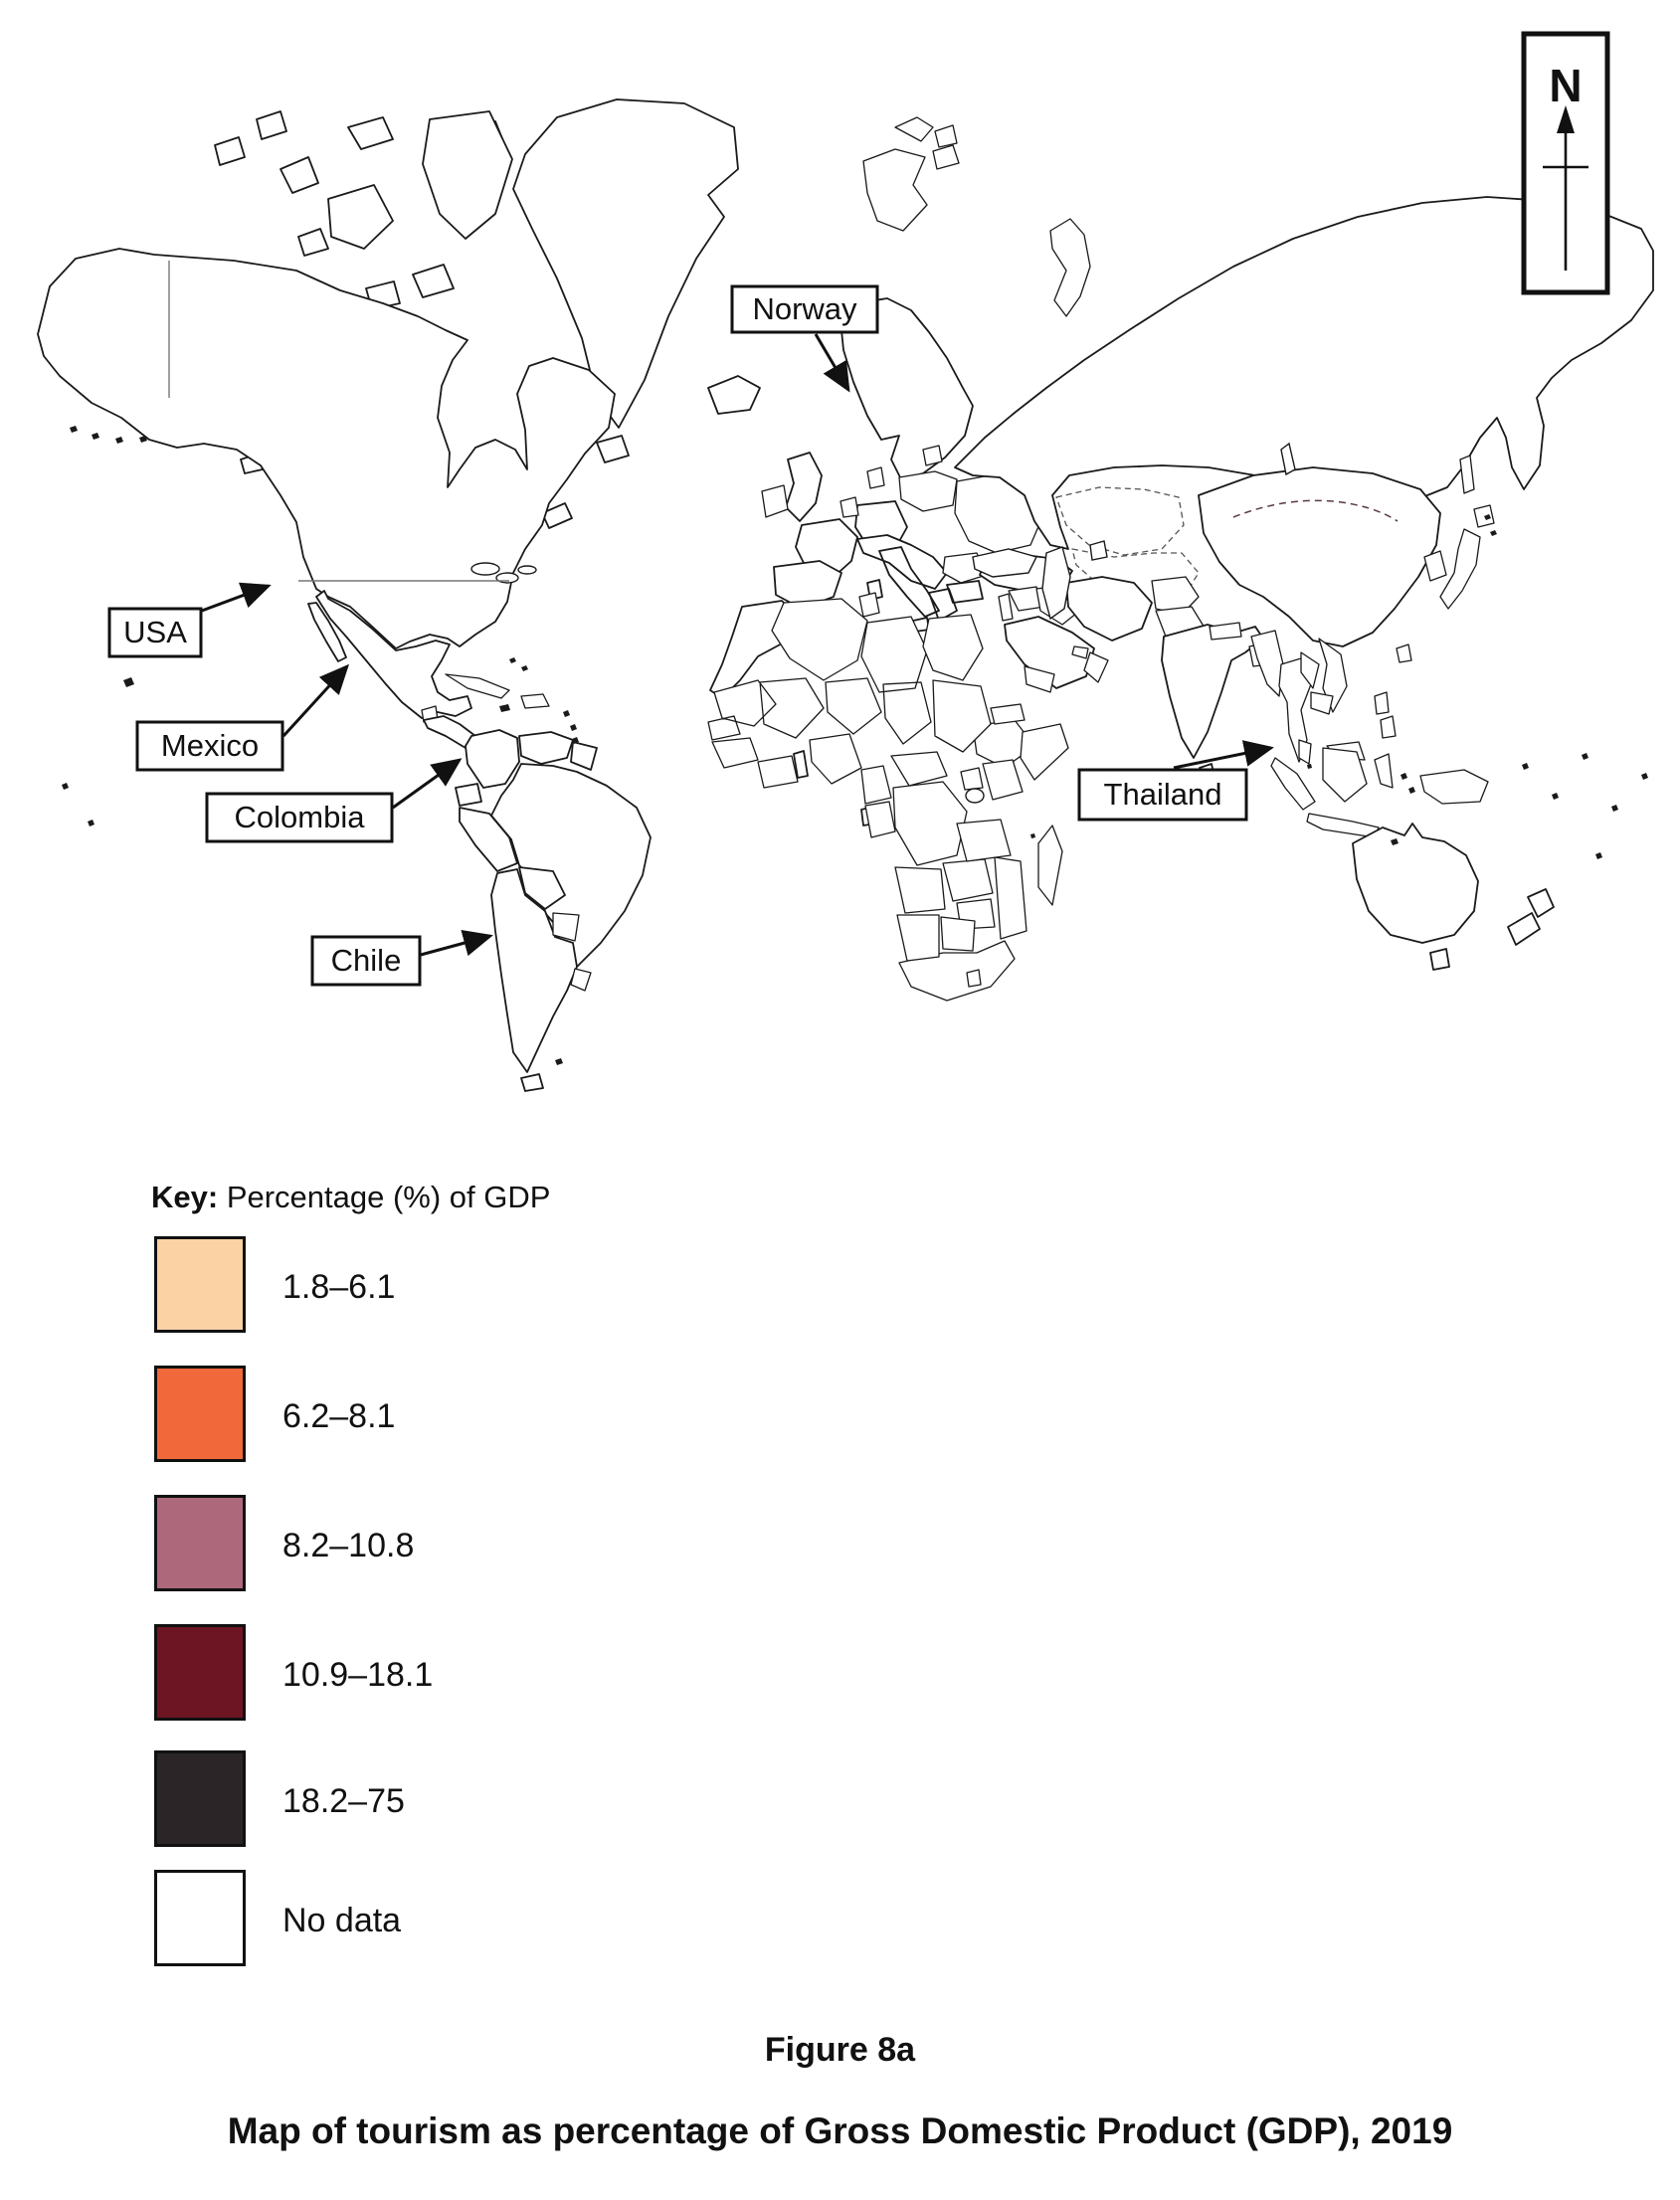  Describe the element at coordinates (358, 1675) in the screenshot. I see `key-label-4: 10.9–18.1` at that location.